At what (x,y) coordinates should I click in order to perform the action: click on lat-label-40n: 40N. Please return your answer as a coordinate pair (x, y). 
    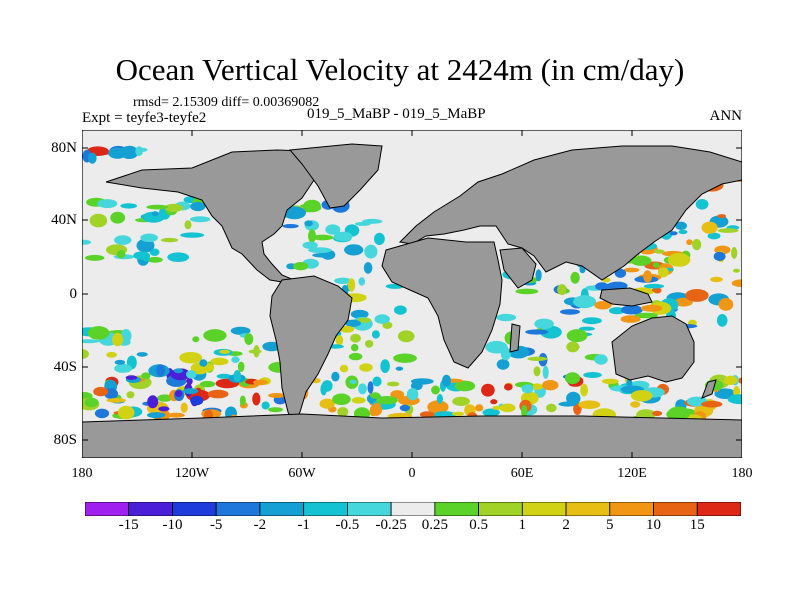
    Looking at the image, I should click on (64, 220).